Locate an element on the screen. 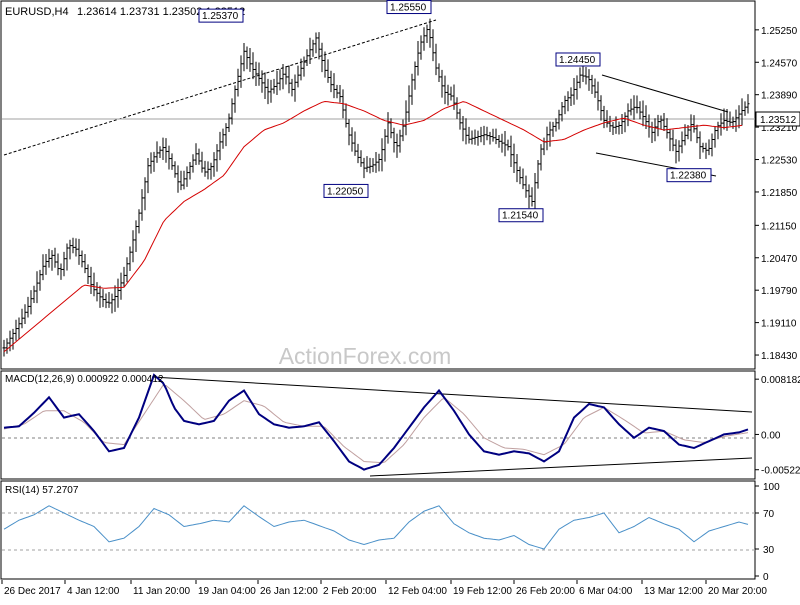 Image resolution: width=800 pixels, height=605 pixels. time-tick: 6 Mar 04:00 is located at coordinates (606, 591).